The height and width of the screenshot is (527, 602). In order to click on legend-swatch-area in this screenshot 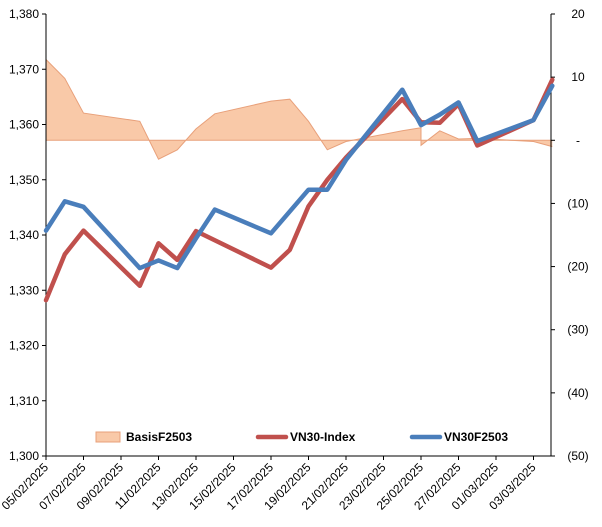, I will do `click(108, 437)`.